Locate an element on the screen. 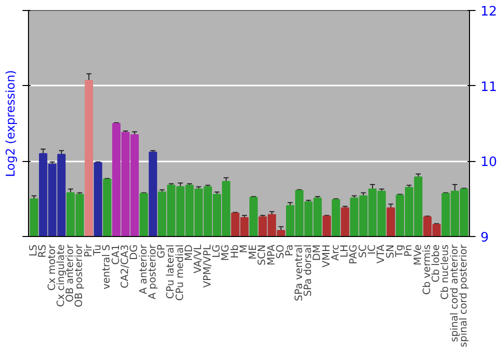 The width and height of the screenshot is (500, 350). x-tick-label: Hb is located at coordinates (235, 251).